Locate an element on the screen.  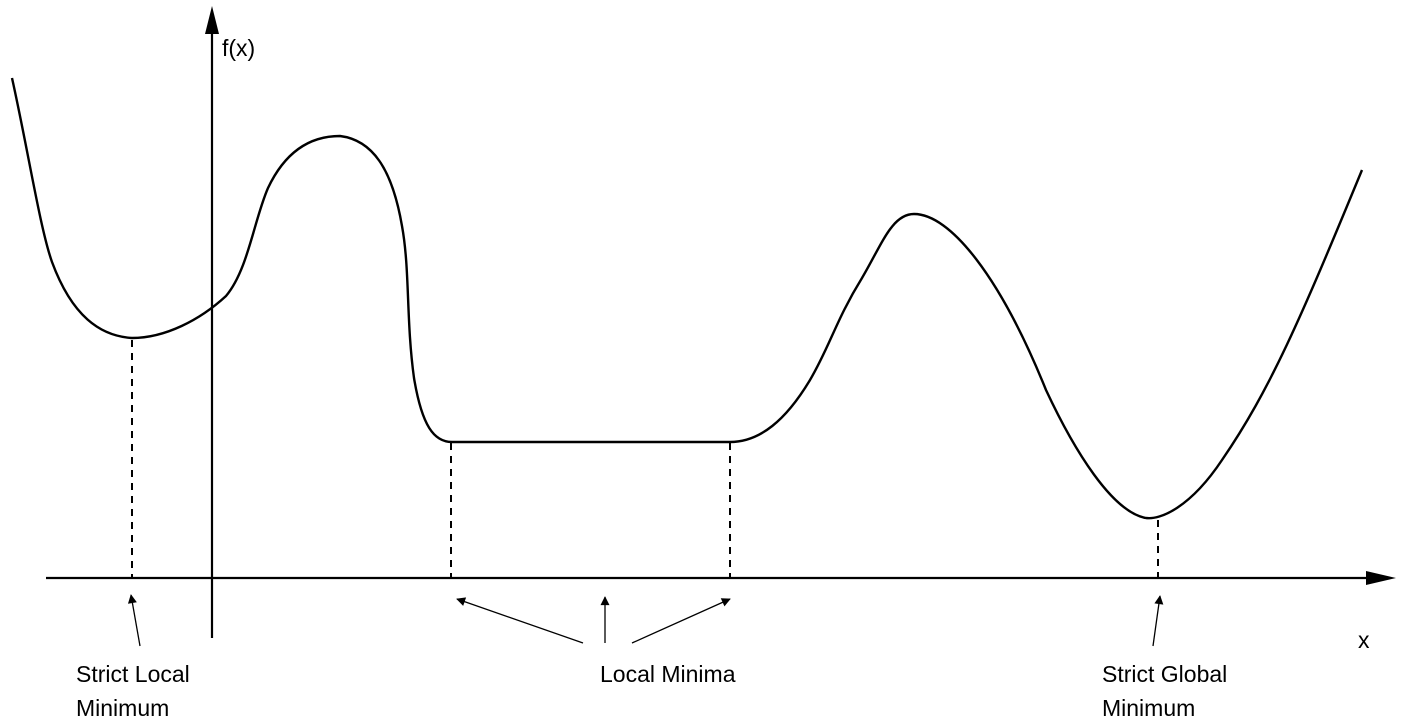
y-axis-arrowhead is located at coordinates (212, 20).